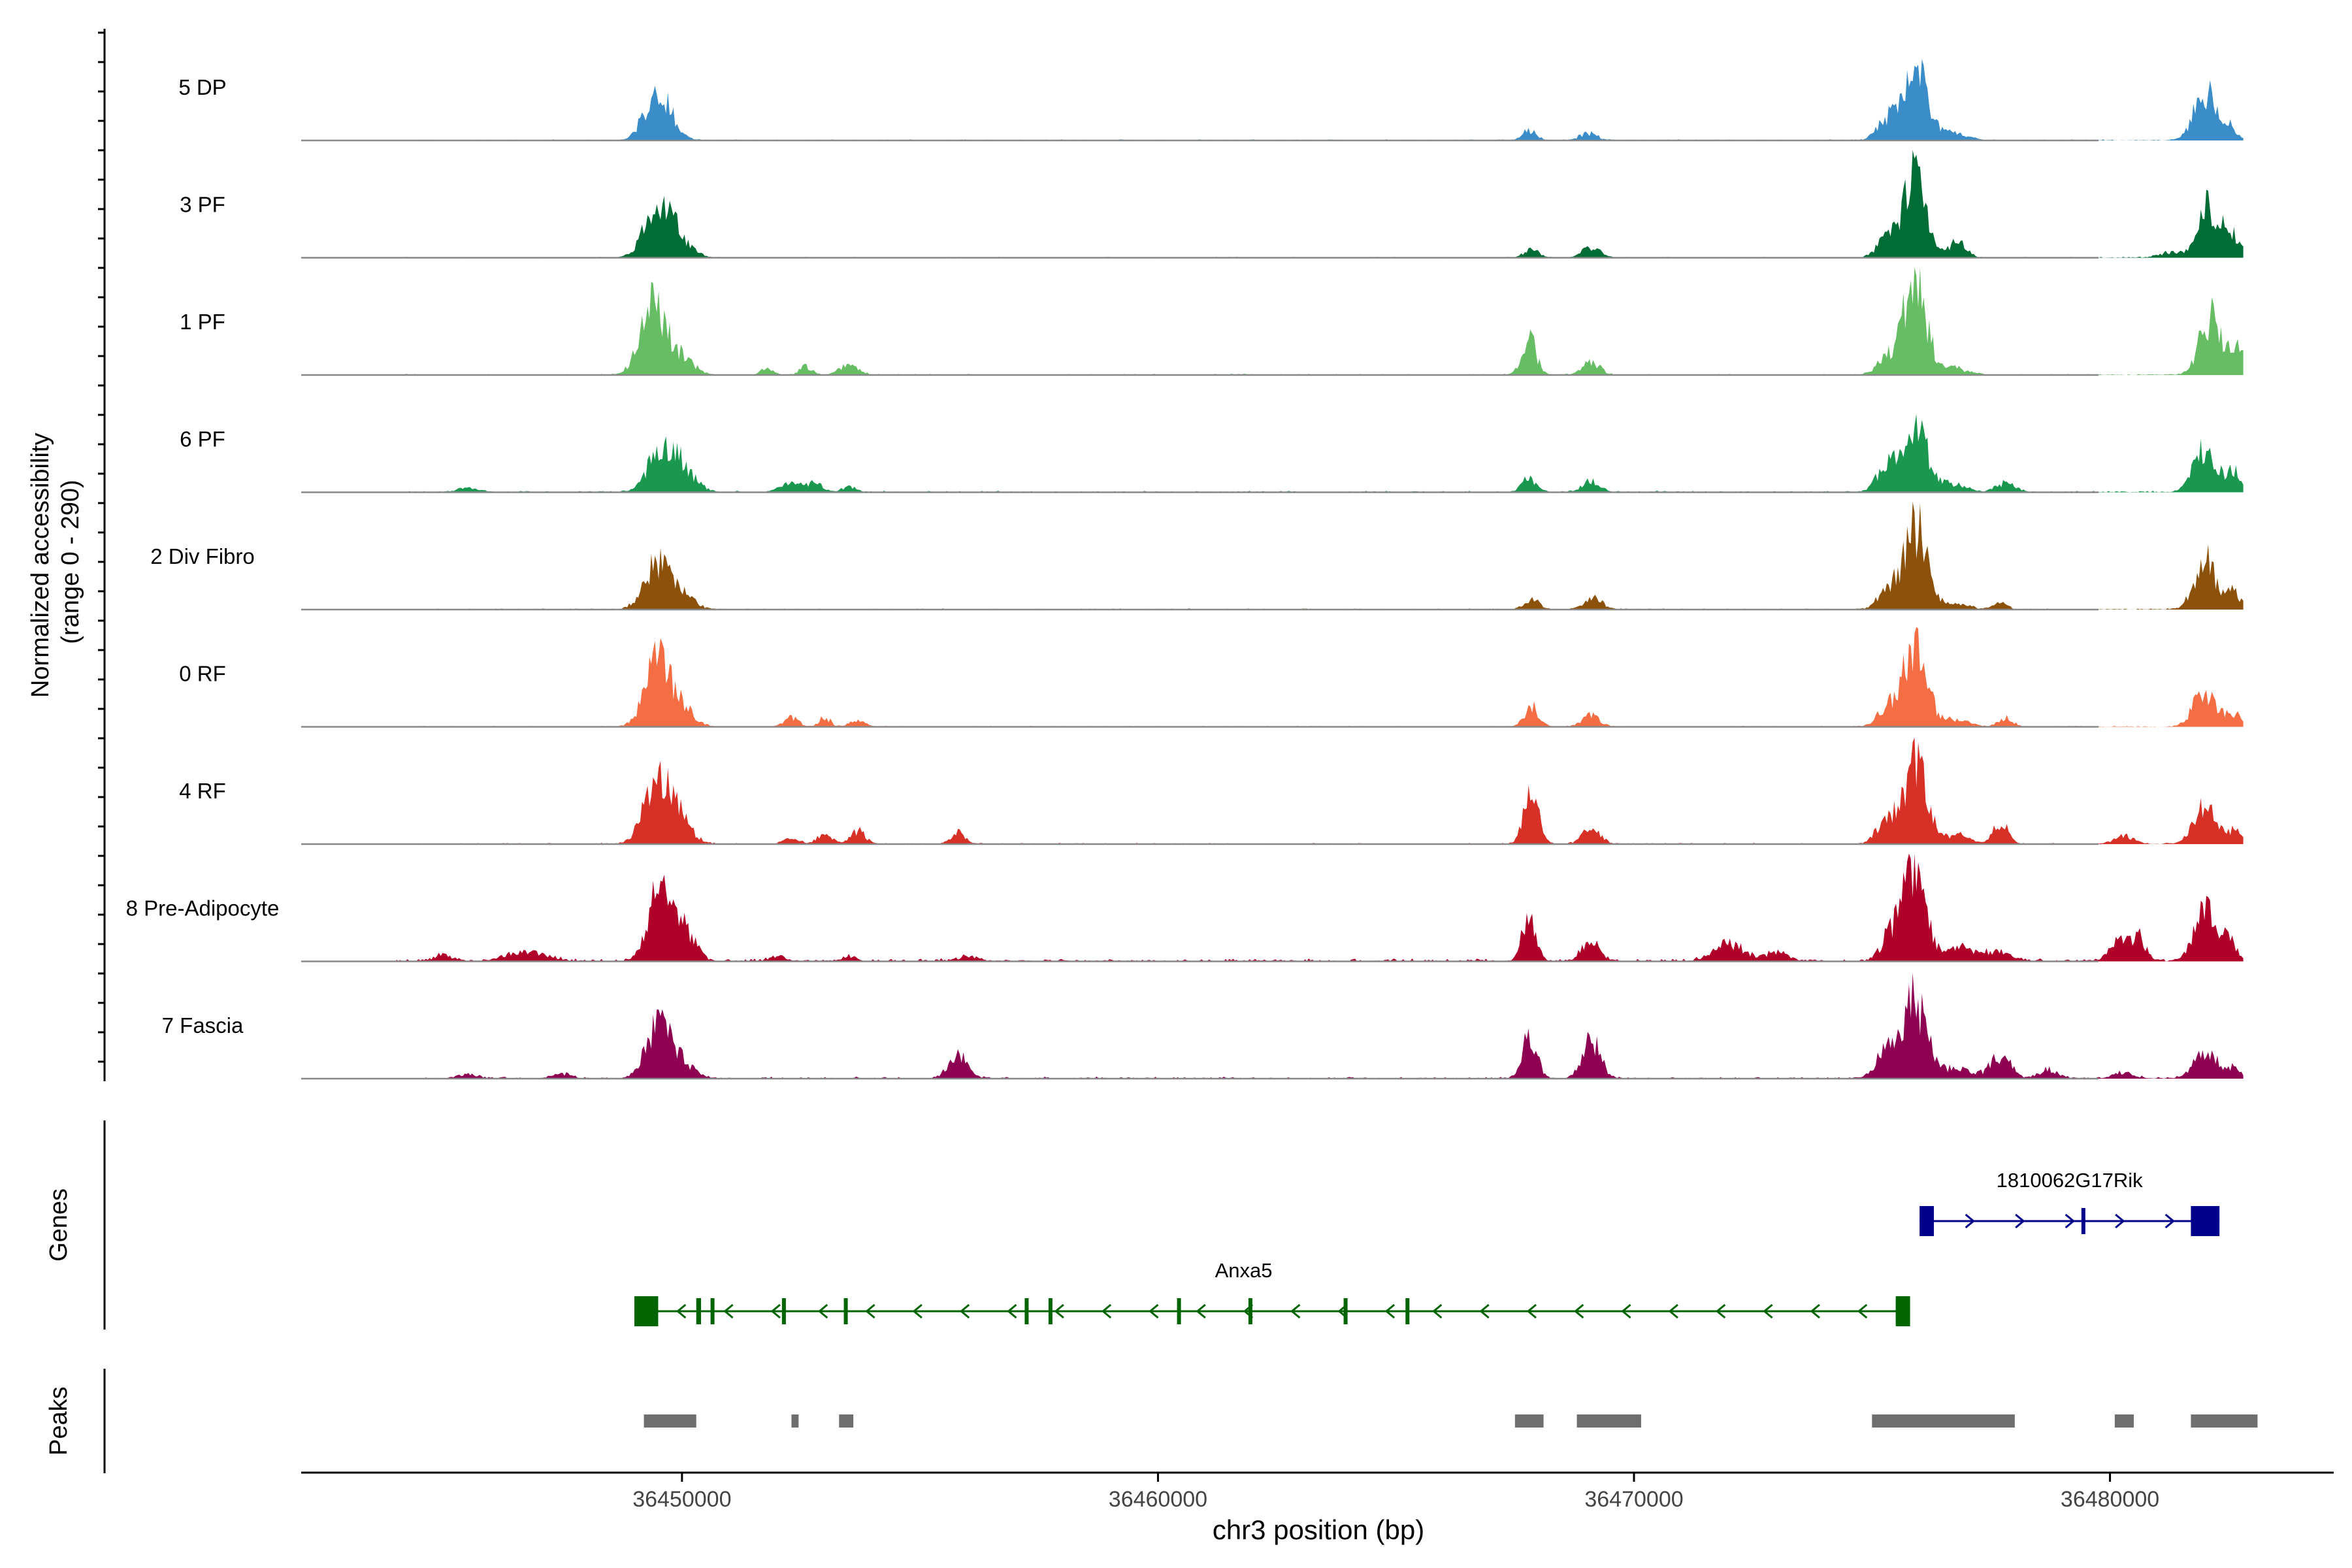 The width and height of the screenshot is (2352, 1568). Describe the element at coordinates (59, 1225) in the screenshot. I see `genes-panel-label: Genes` at that location.